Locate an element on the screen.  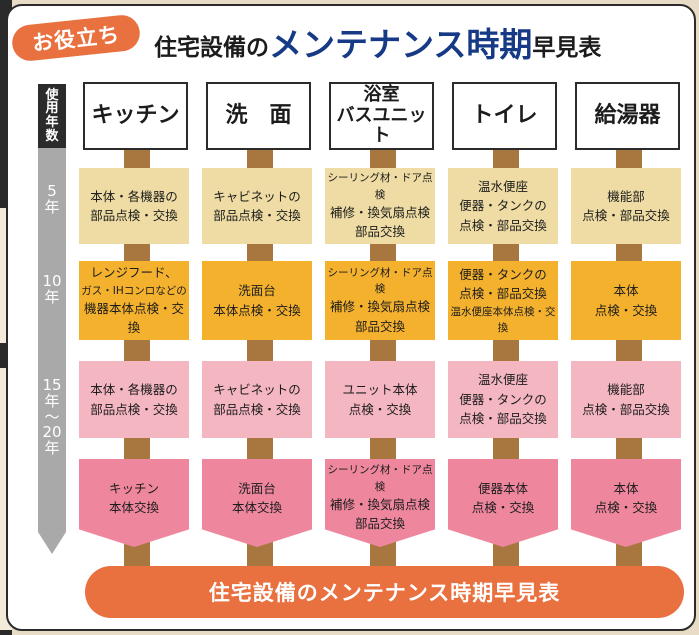
maintenance-cell-text: キッチン 本体交換 is located at coordinates (134, 498).